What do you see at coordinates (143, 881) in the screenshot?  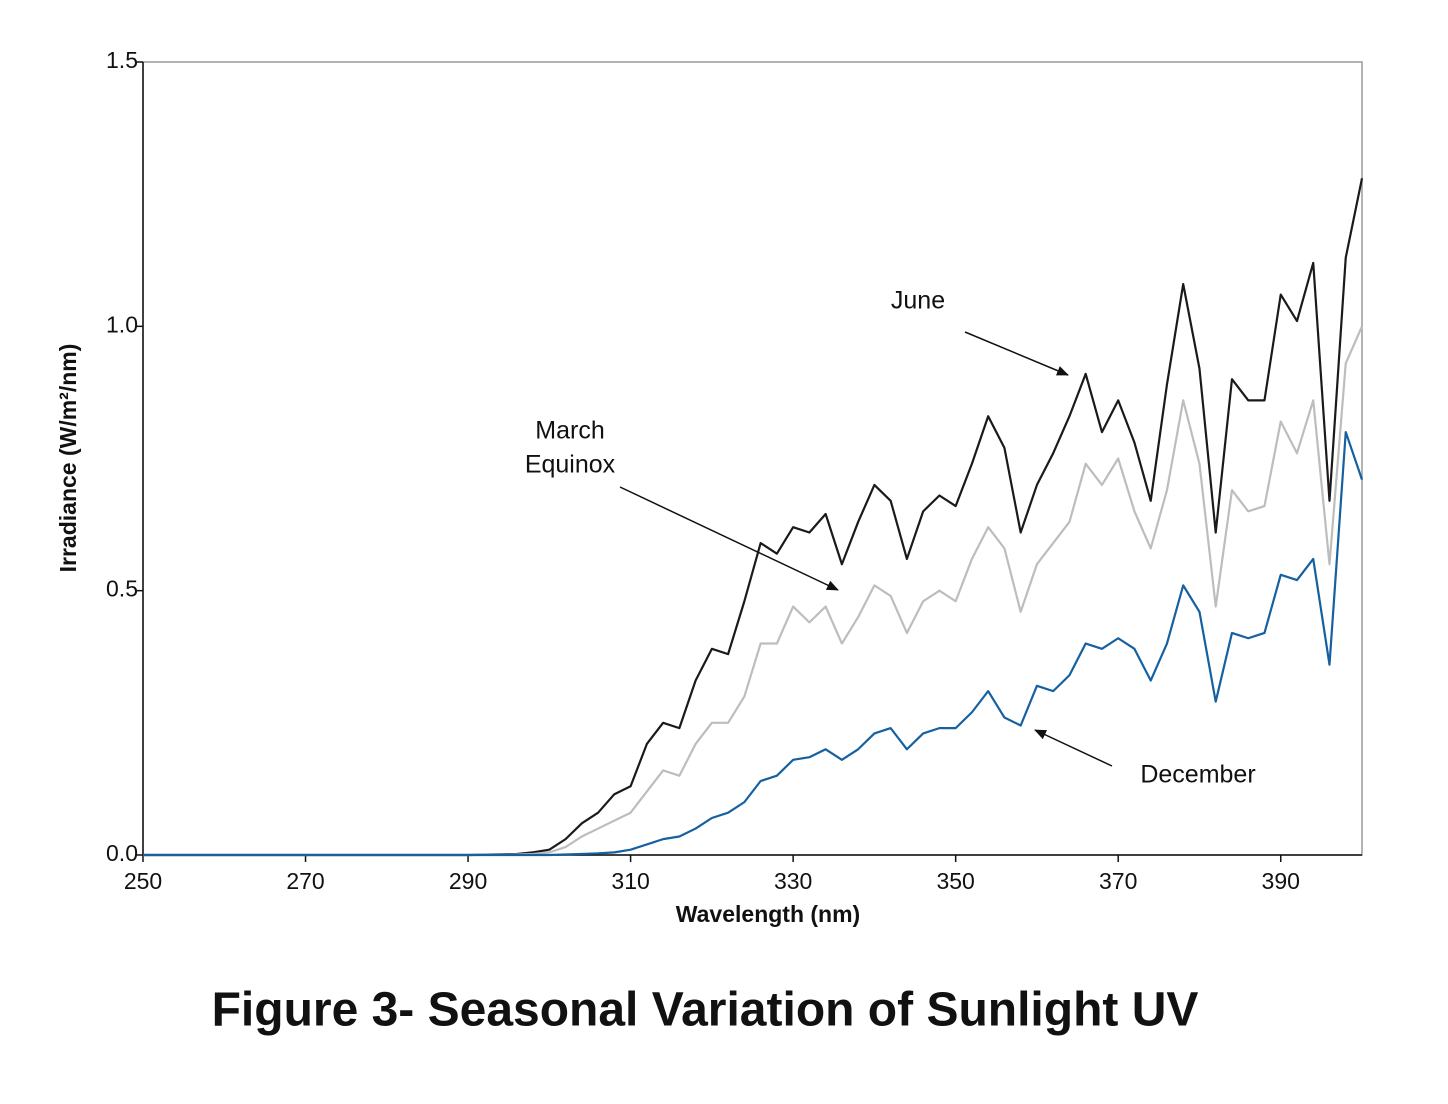 I see `x-tick-label: 250` at bounding box center [143, 881].